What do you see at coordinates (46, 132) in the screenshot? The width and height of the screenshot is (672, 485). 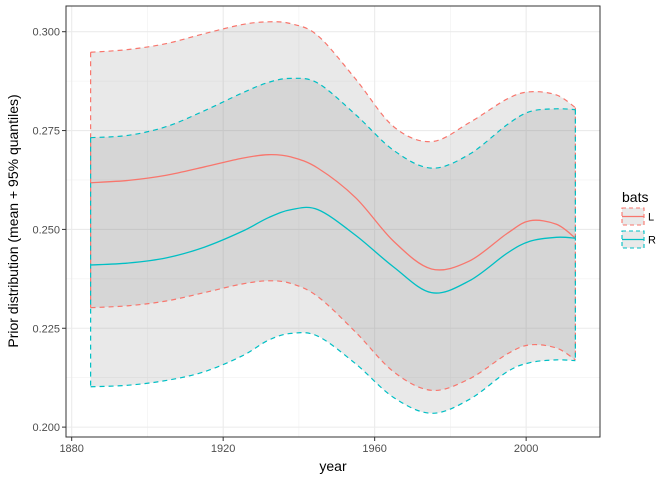 I see `y-tick-label: 0.275` at bounding box center [46, 132].